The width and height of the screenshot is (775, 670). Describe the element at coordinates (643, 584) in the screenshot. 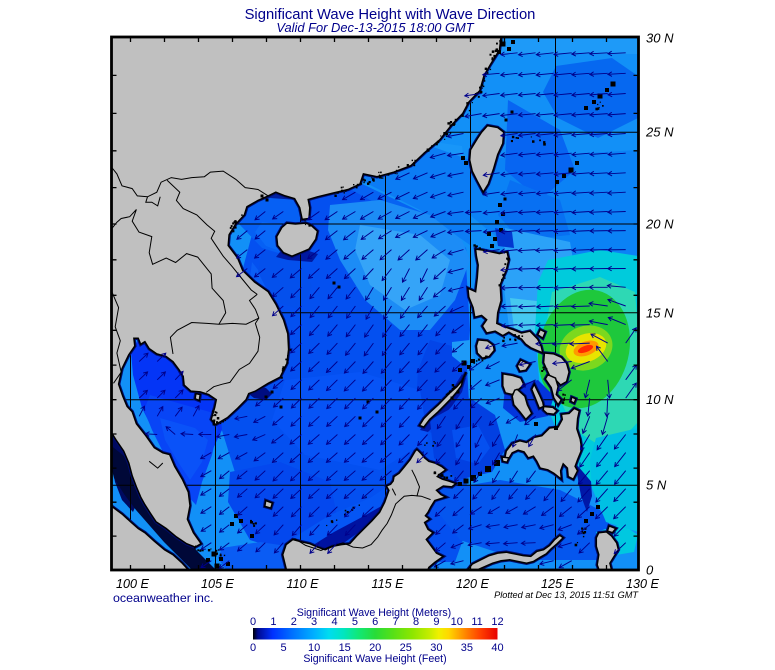

I see `svg-text: 130 E` at that location.